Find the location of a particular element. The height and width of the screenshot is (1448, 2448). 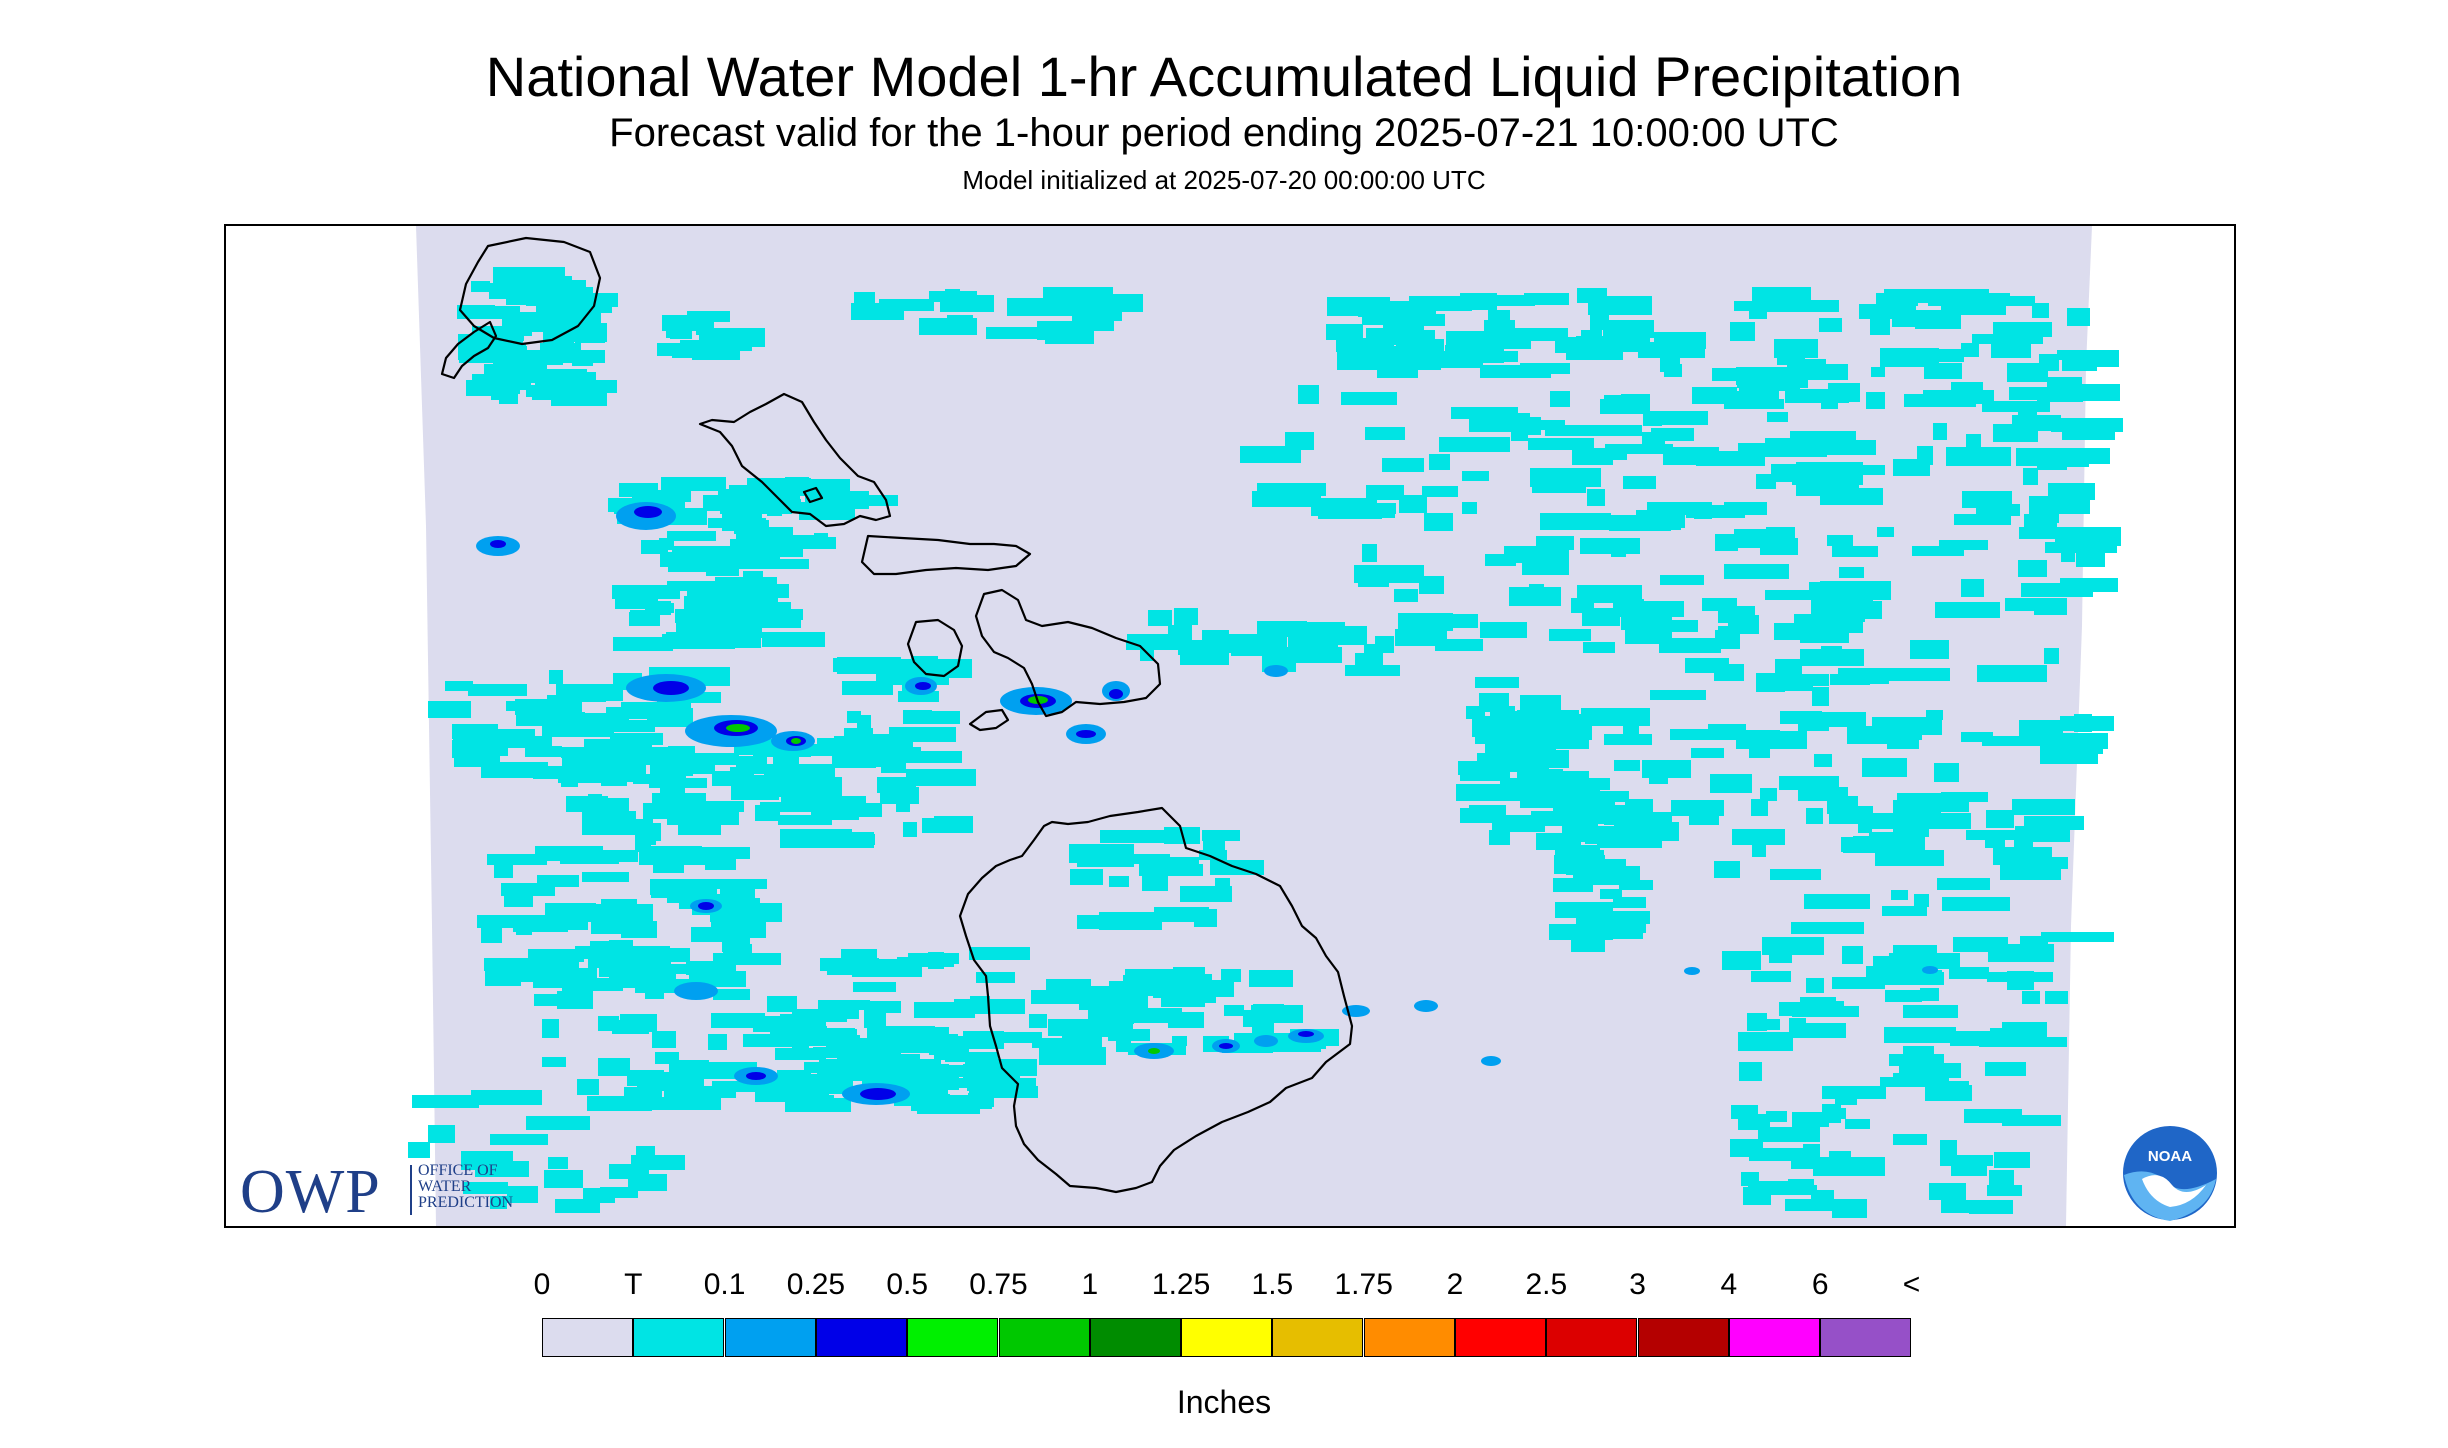

legend-tick-label: 1.5 is located at coordinates (1272, 1284).